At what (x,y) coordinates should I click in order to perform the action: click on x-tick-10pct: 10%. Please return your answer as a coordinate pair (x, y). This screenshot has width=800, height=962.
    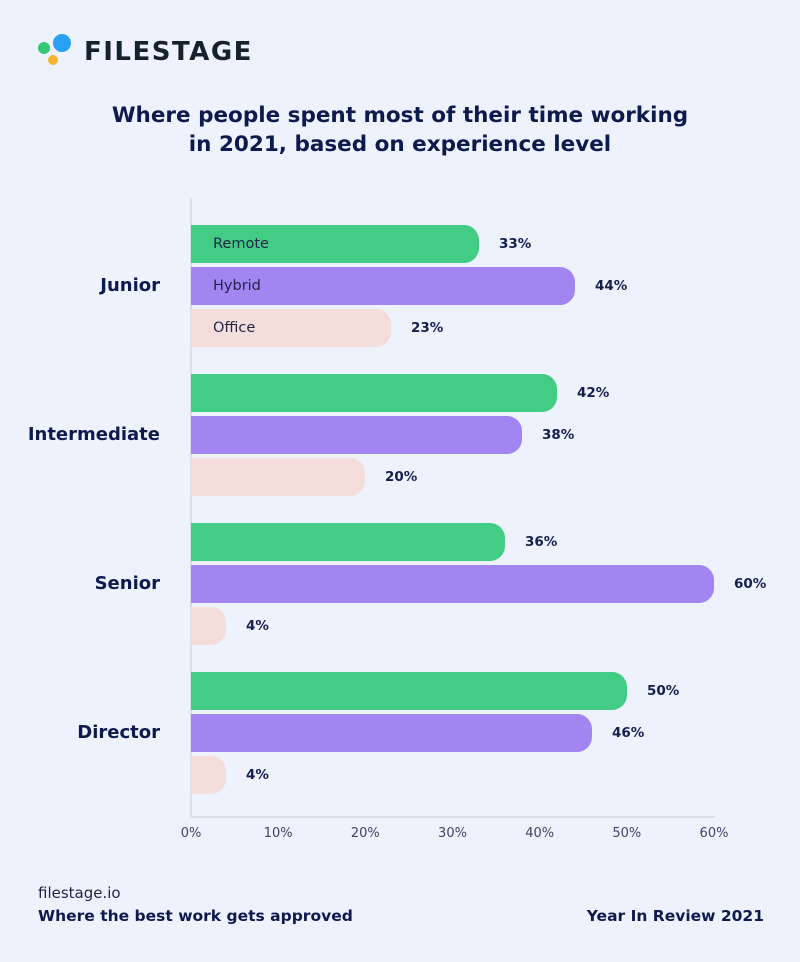
    Looking at the image, I should click on (278, 833).